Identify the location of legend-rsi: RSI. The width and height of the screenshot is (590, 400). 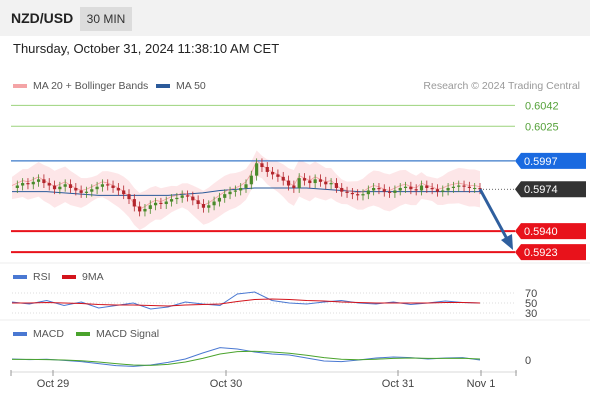
(32, 277).